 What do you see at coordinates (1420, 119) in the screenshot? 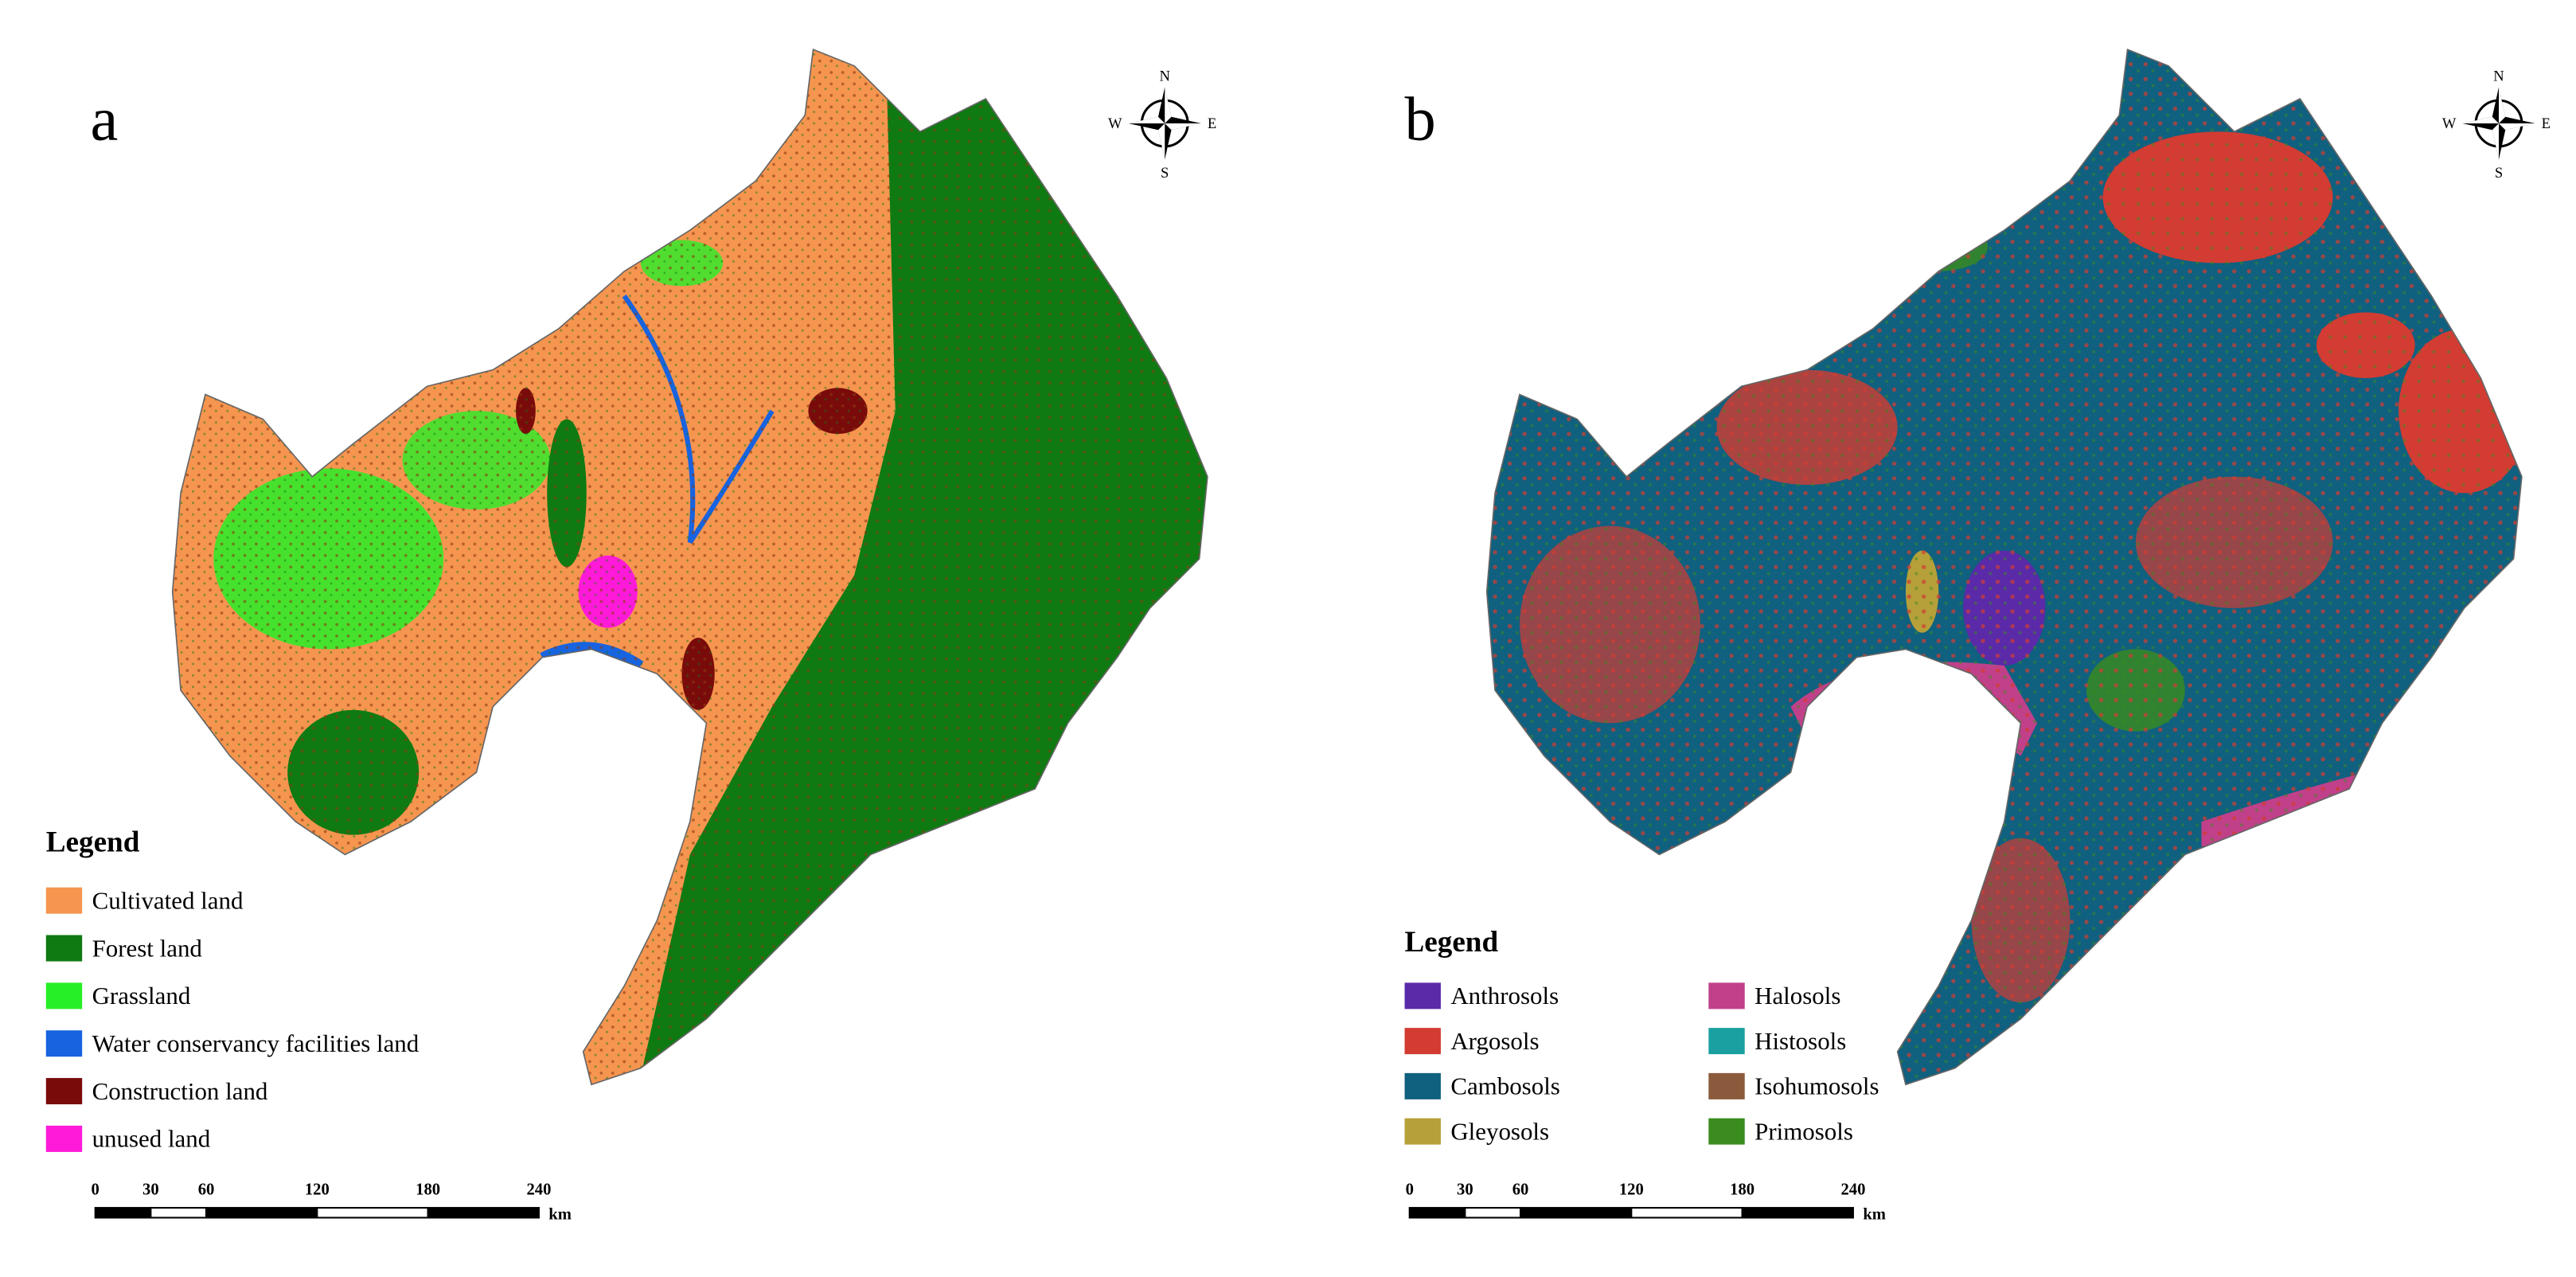
I see `panel-label: b` at bounding box center [1420, 119].